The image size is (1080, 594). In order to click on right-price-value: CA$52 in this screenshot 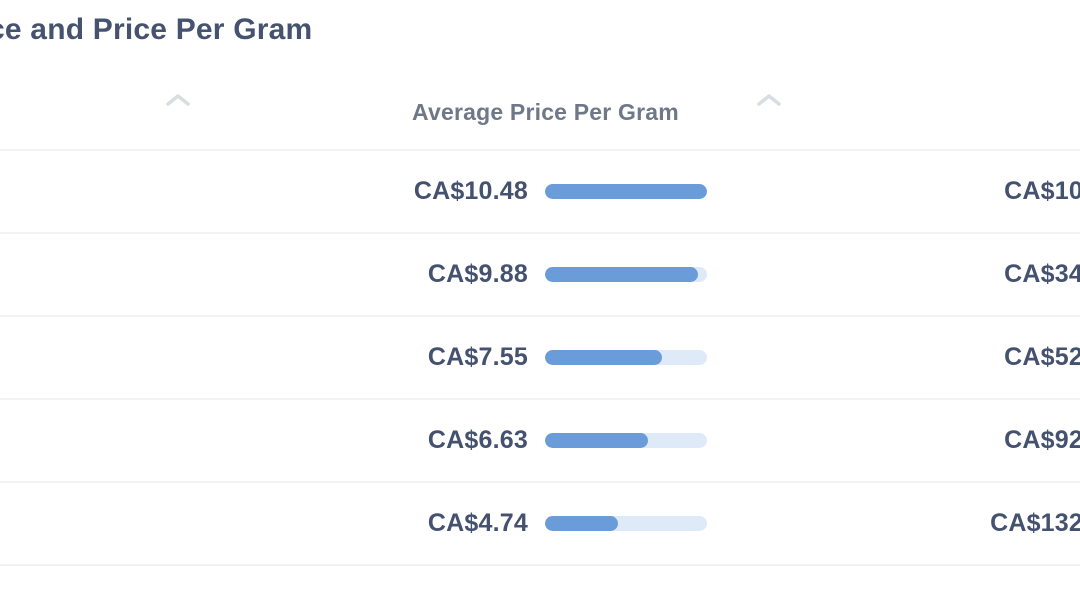, I will do `click(1042, 357)`.